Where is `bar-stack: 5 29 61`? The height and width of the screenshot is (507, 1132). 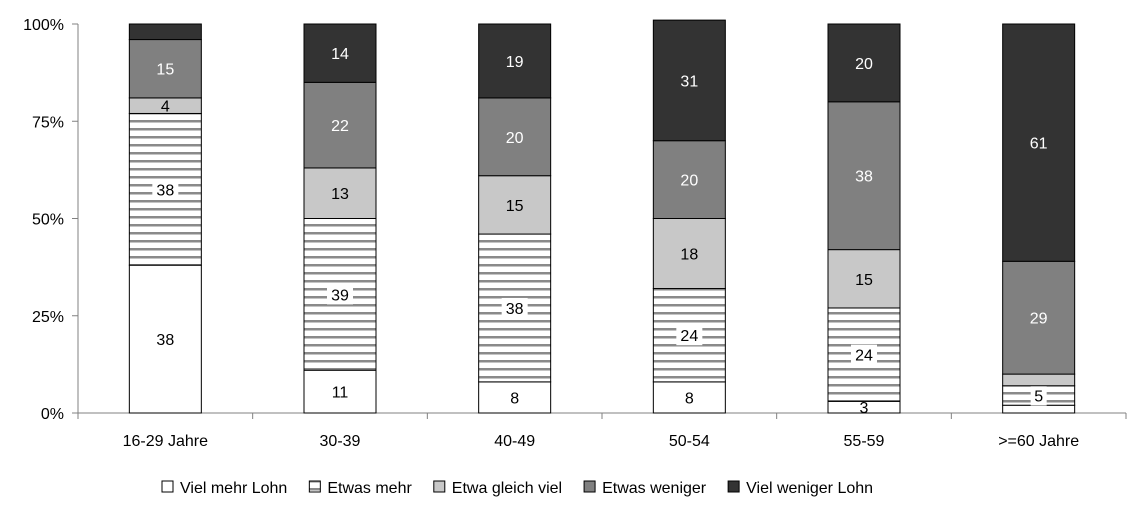
bar-stack: 5 29 61 is located at coordinates (1039, 218).